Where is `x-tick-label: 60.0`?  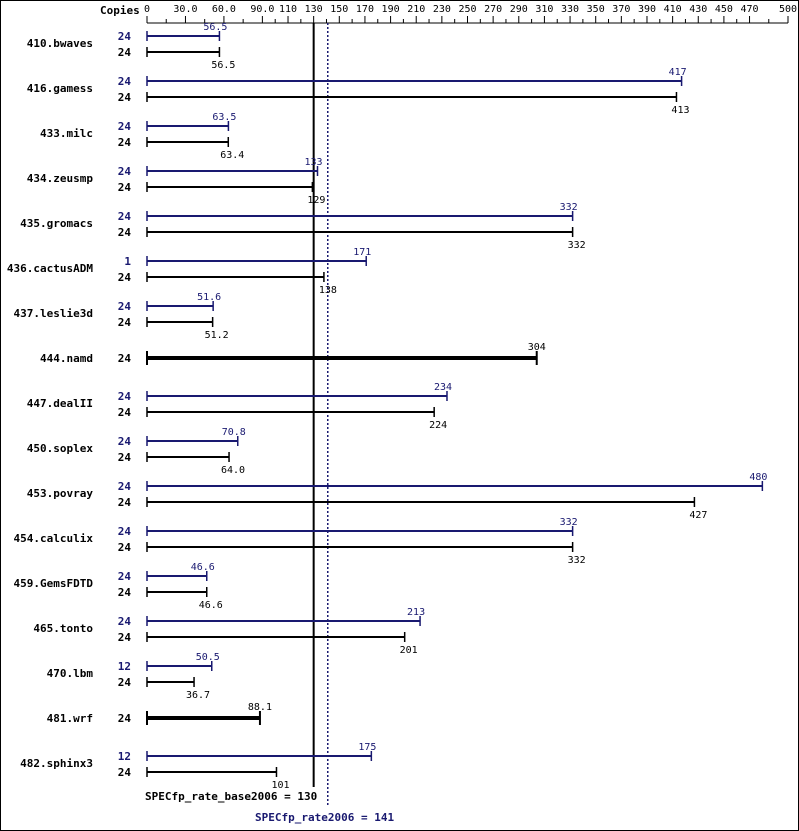
x-tick-label: 60.0 is located at coordinates (224, 9).